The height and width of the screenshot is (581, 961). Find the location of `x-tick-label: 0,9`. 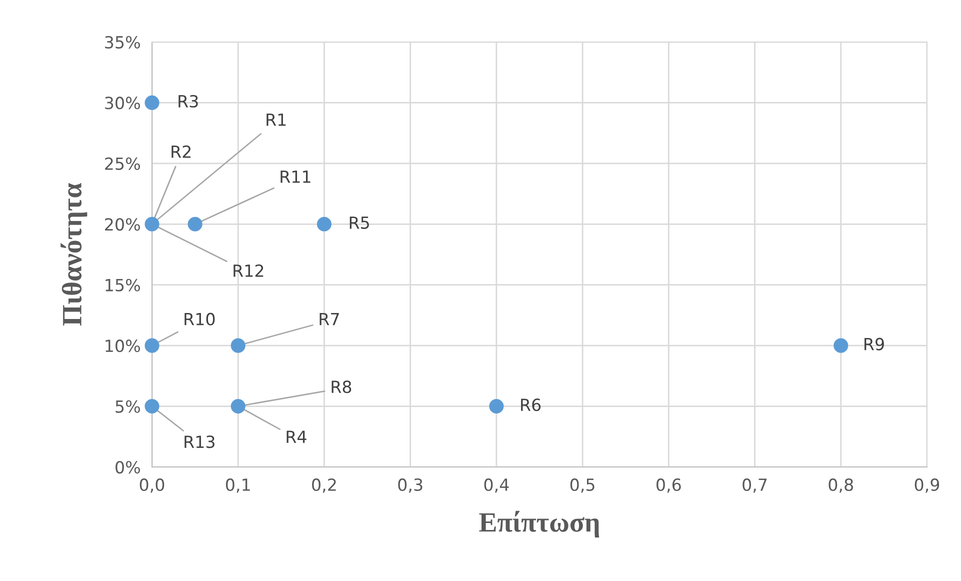

x-tick-label: 0,9 is located at coordinates (927, 485).